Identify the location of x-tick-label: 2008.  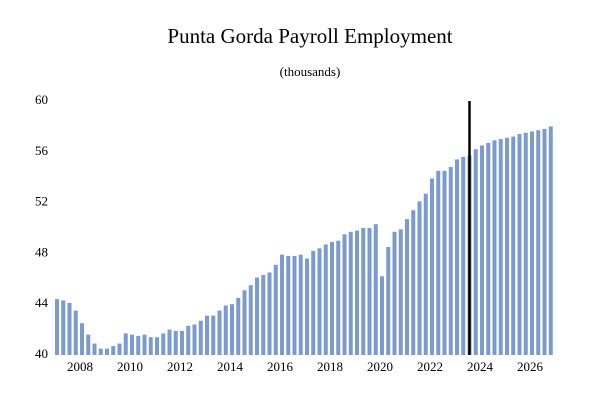
(80, 366).